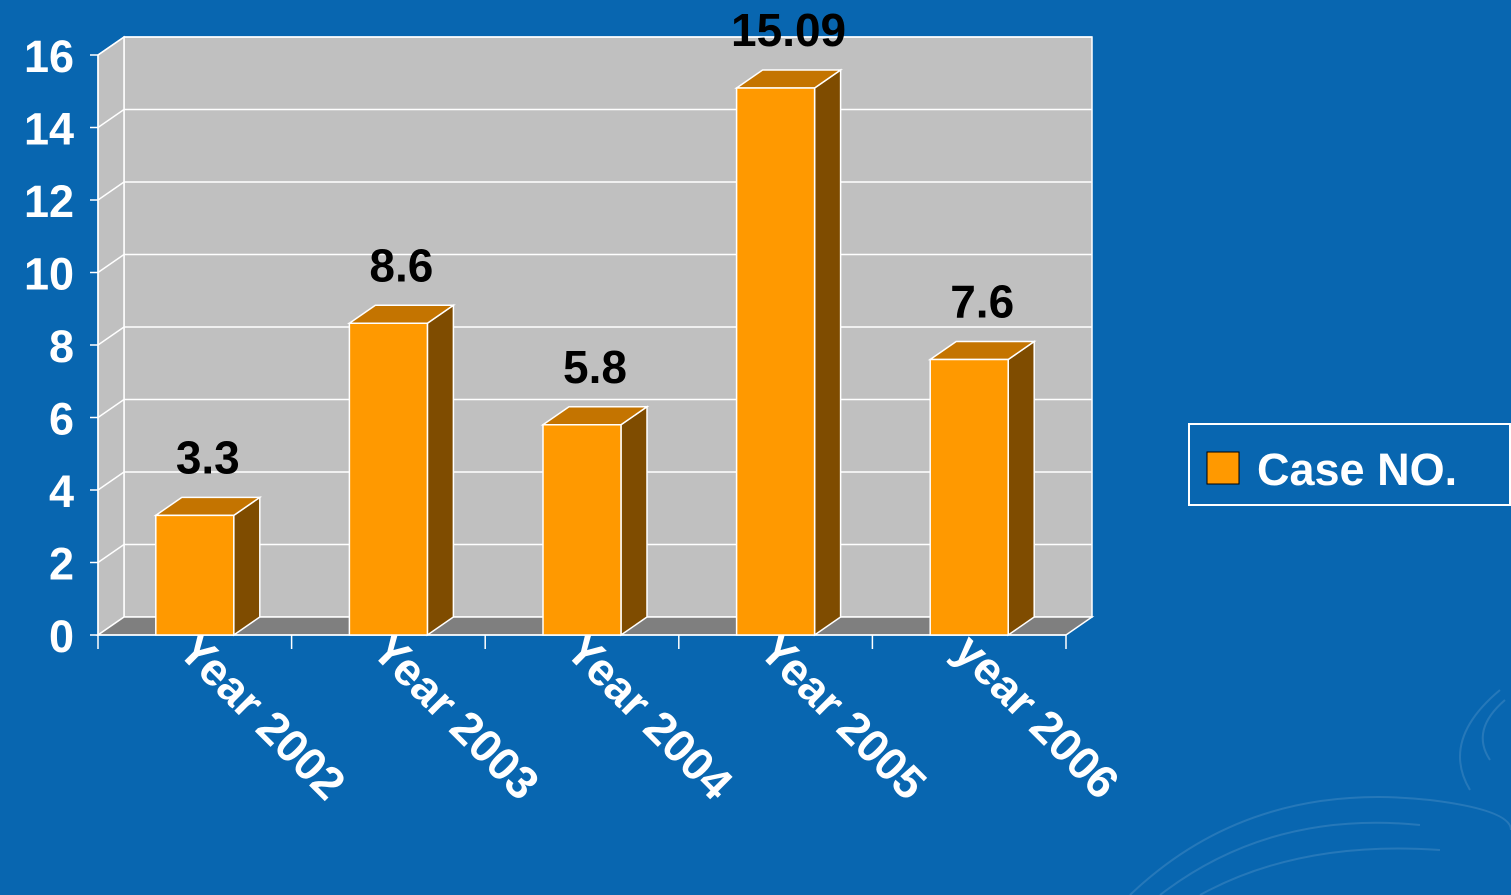  What do you see at coordinates (788, 30) in the screenshot?
I see `data-label: 15.09` at bounding box center [788, 30].